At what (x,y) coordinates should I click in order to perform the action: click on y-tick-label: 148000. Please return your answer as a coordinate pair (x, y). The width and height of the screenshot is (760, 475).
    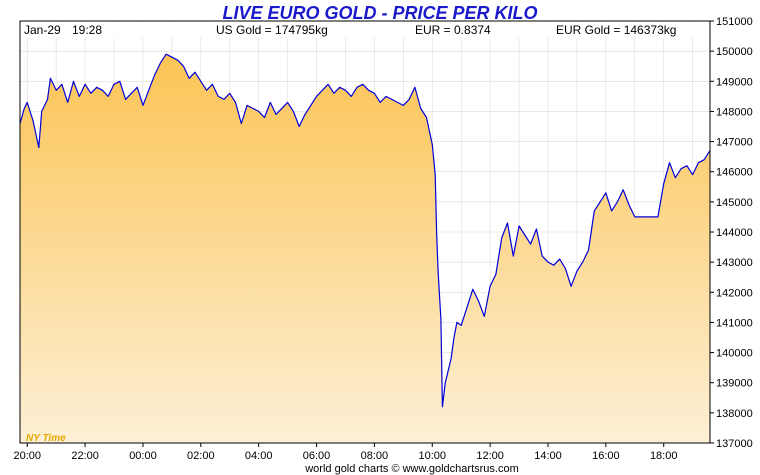
    Looking at the image, I should click on (734, 112).